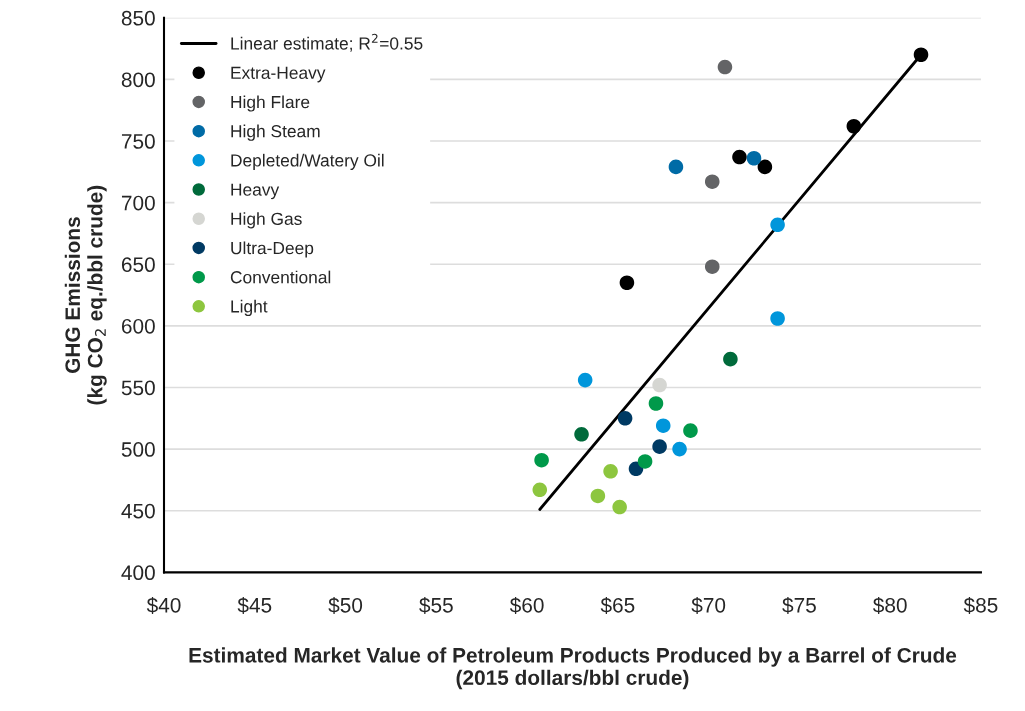 The width and height of the screenshot is (1025, 711). What do you see at coordinates (138, 18) in the screenshot?
I see `y-tick-label: 850` at bounding box center [138, 18].